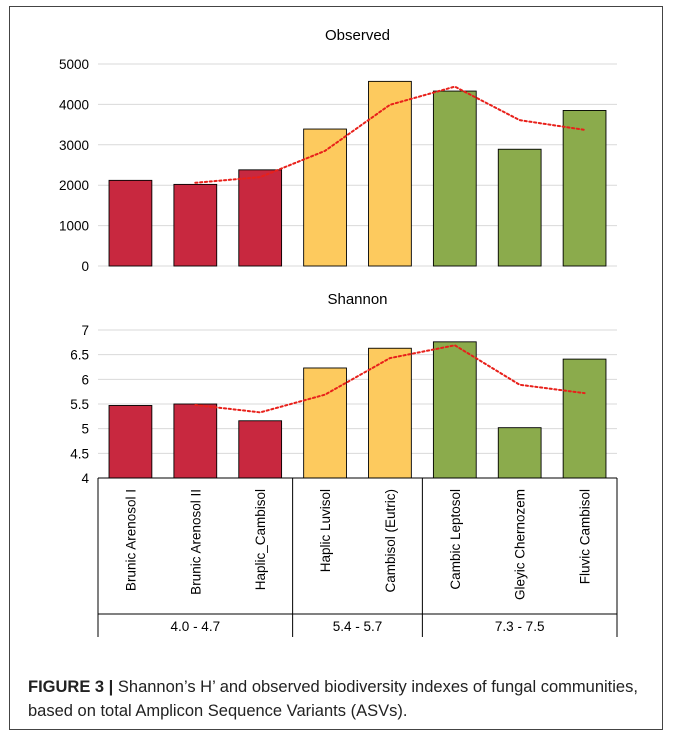 This screenshot has width=674, height=734. I want to click on category-label-6: Cambic Leptosol, so click(455, 539).